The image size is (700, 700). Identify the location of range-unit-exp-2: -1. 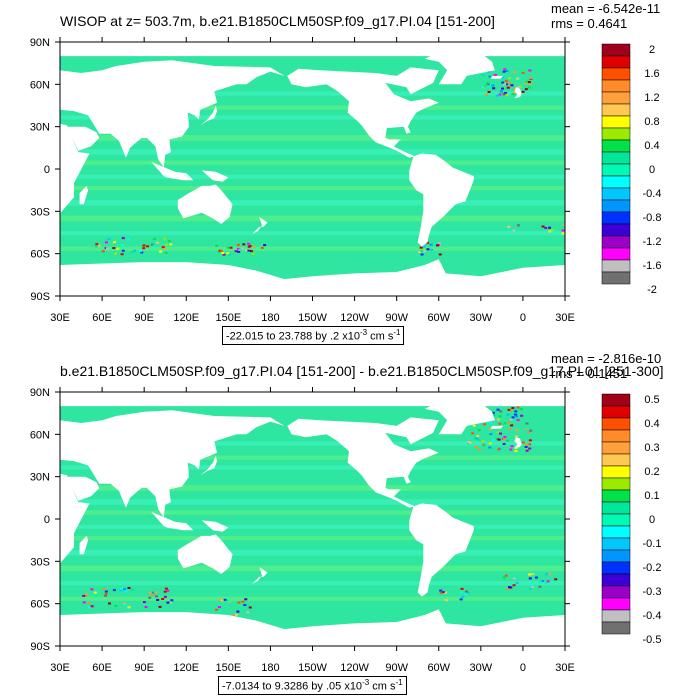
(399, 682).